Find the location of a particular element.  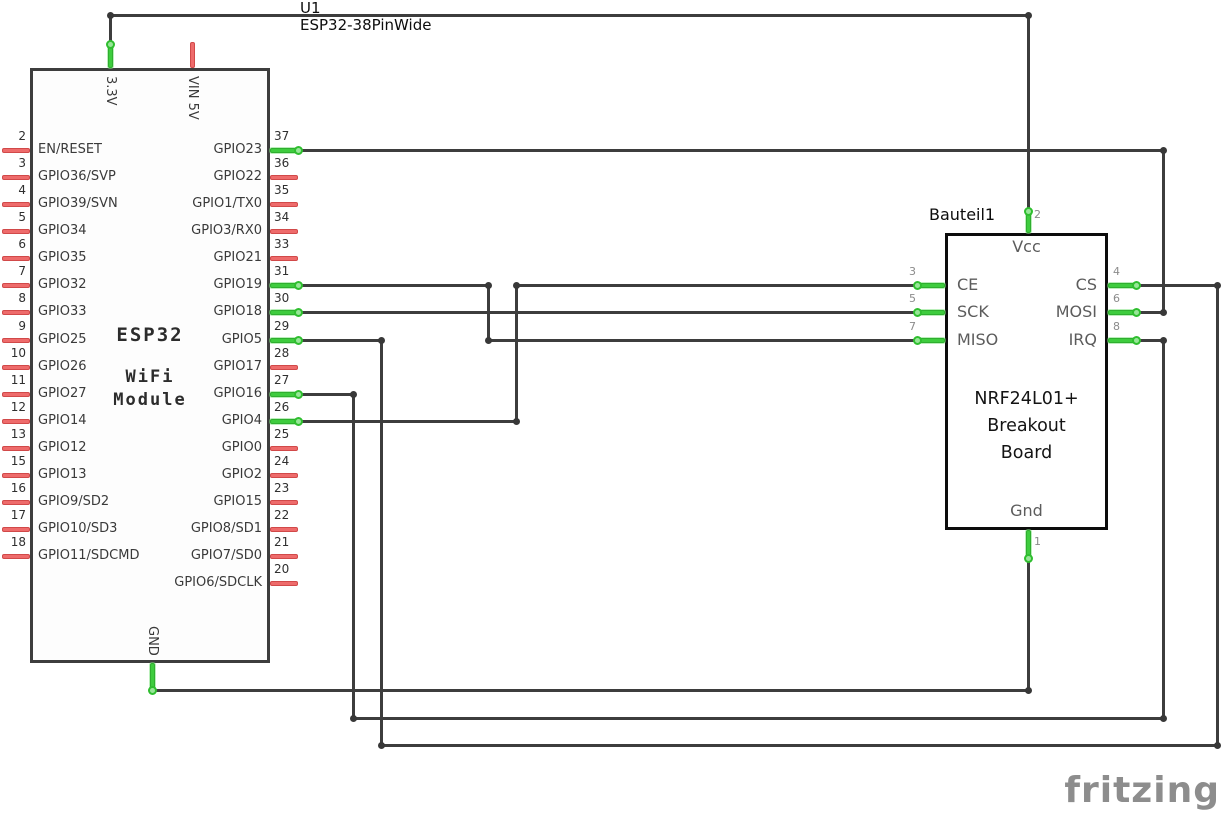

esp32-pin-6-gpio35 is located at coordinates (16, 258).